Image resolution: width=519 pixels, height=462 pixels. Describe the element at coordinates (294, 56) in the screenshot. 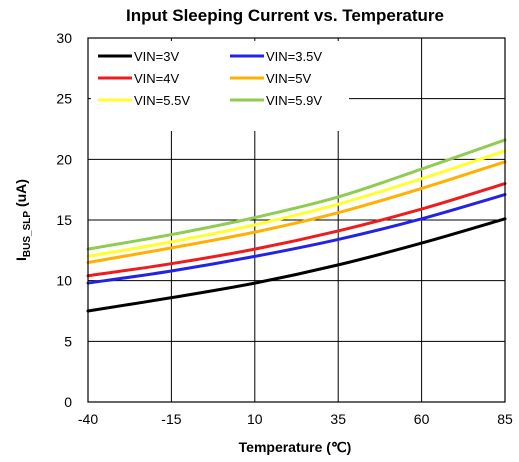

I see `legend-label: VIN=3.5V` at that location.